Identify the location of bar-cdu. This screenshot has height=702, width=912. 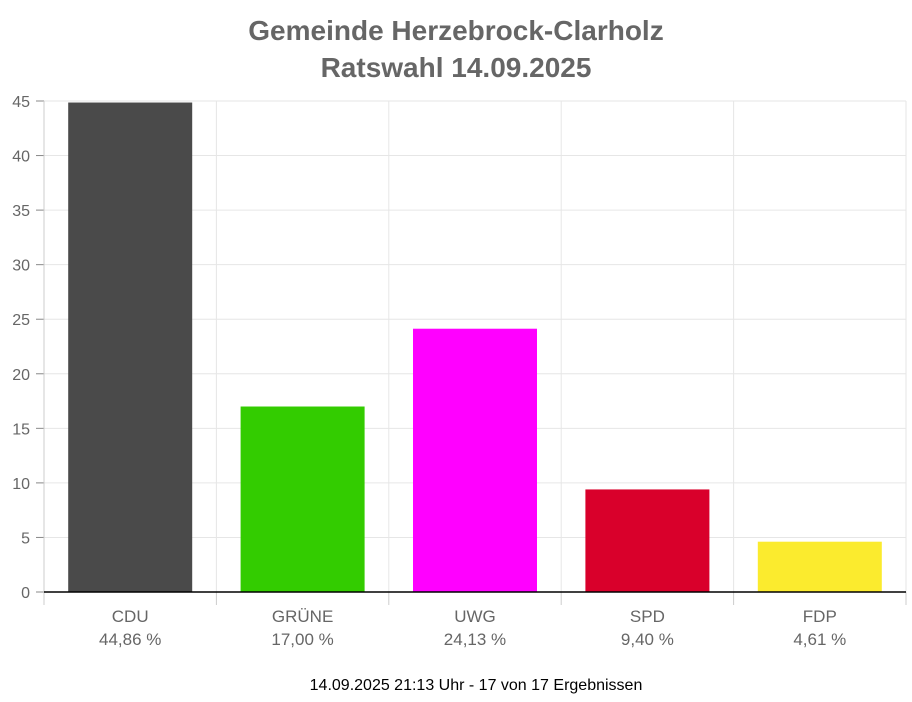
(130, 347).